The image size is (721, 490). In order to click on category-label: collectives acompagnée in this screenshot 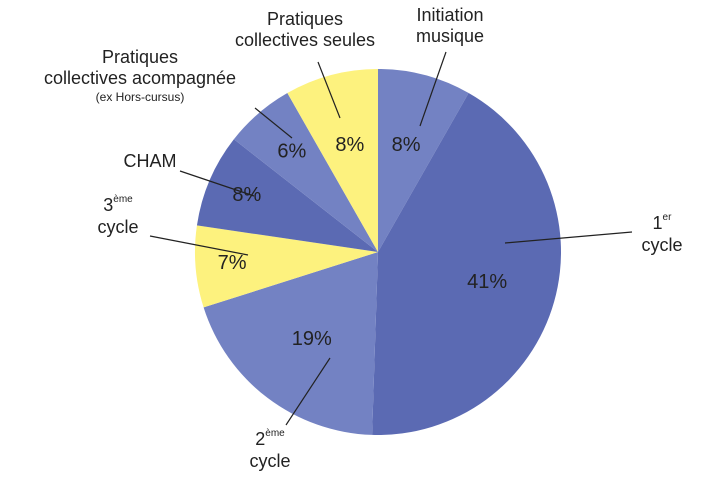, I will do `click(140, 78)`.